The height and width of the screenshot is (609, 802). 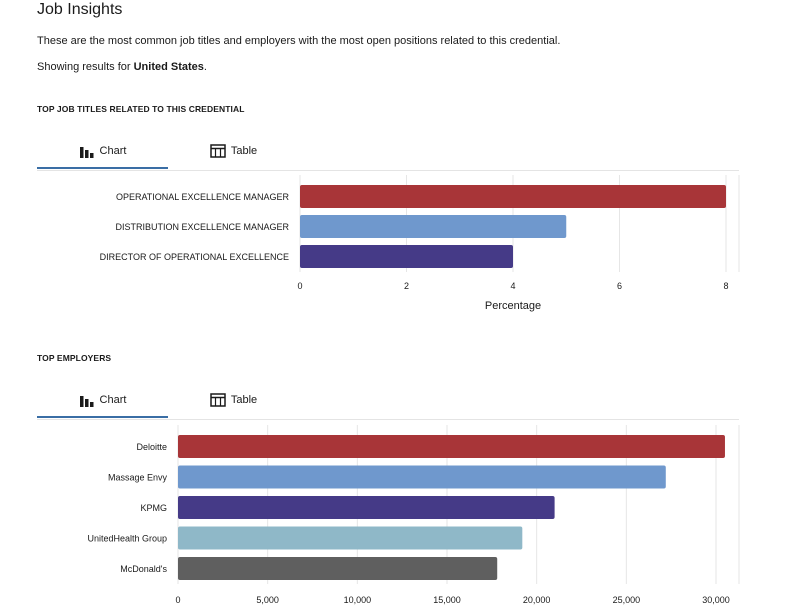 I want to click on tick-label: 4, so click(x=512, y=286).